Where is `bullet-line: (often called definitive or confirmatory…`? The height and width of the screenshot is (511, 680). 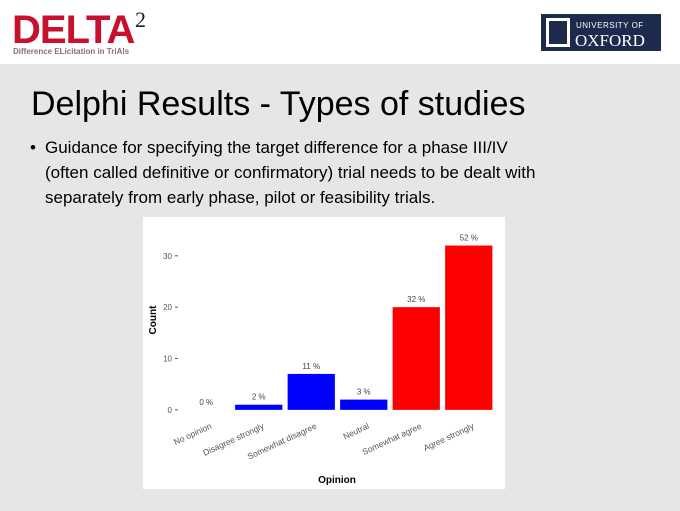 bullet-line: (often called definitive or confirmatory… is located at coordinates (290, 172).